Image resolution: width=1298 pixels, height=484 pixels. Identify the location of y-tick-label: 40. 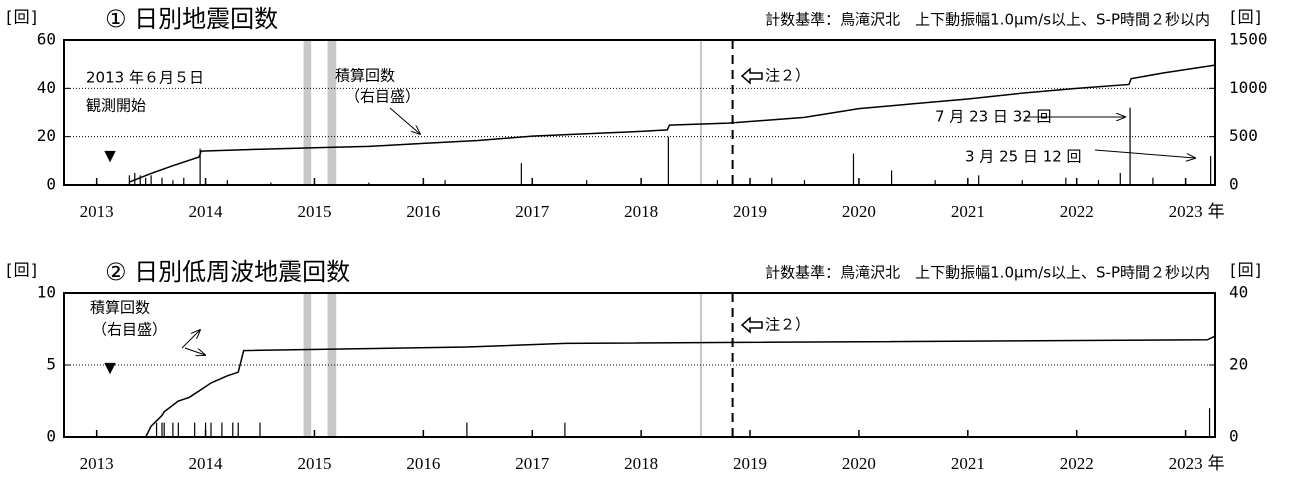
(46, 87).